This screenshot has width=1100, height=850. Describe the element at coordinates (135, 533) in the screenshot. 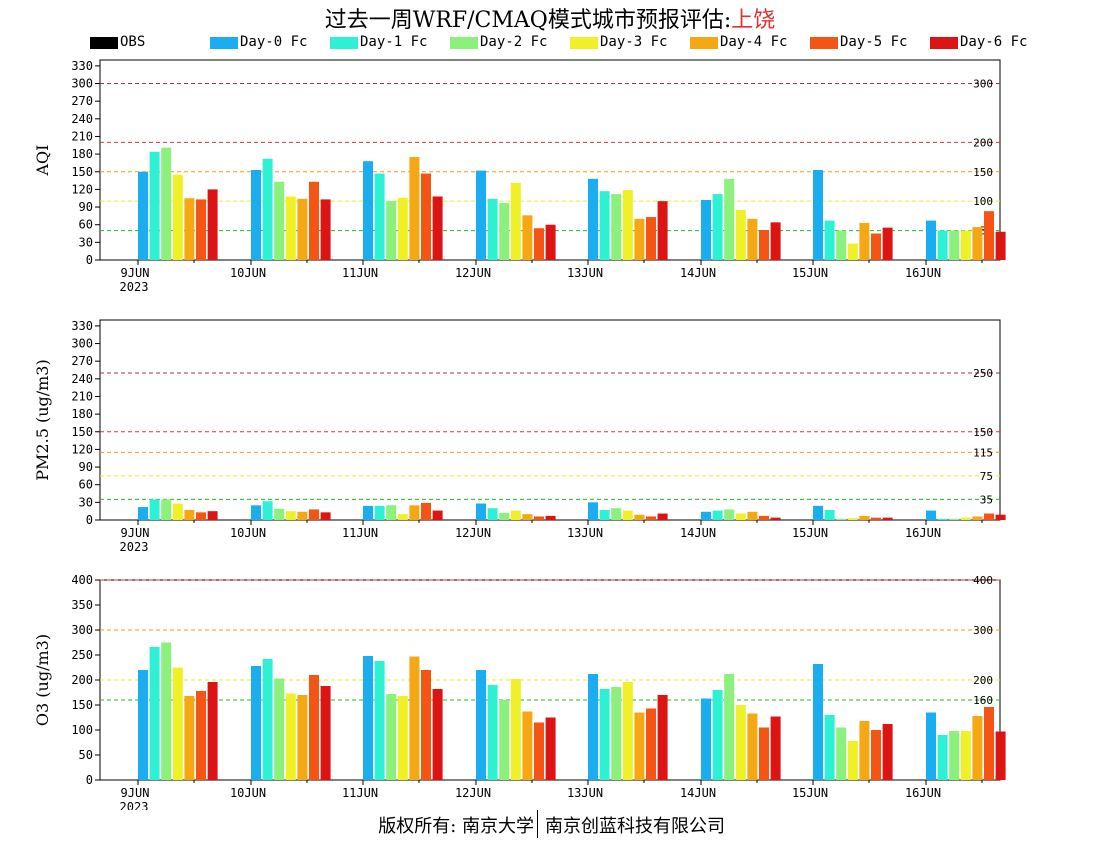

I see `x-tick-label: 9JUN` at that location.